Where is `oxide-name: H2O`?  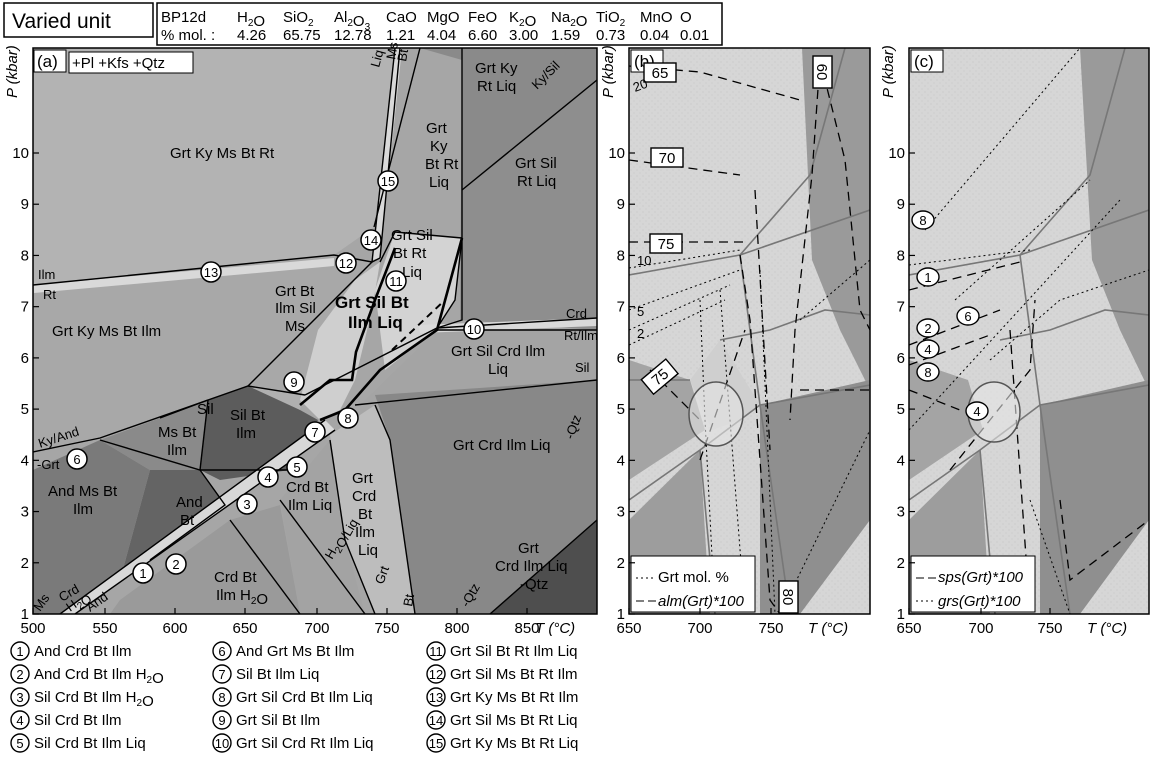
oxide-name: H2O is located at coordinates (251, 19).